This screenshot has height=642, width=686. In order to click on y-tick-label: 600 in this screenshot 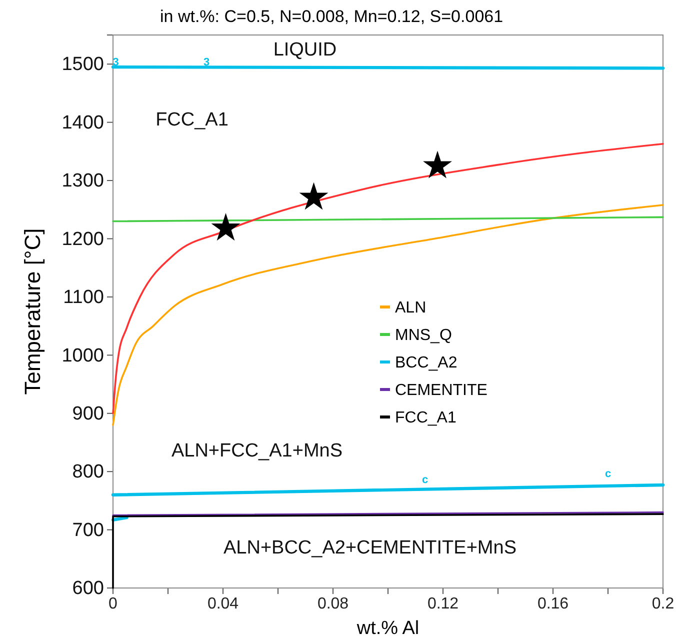, I will do `click(88, 589)`.